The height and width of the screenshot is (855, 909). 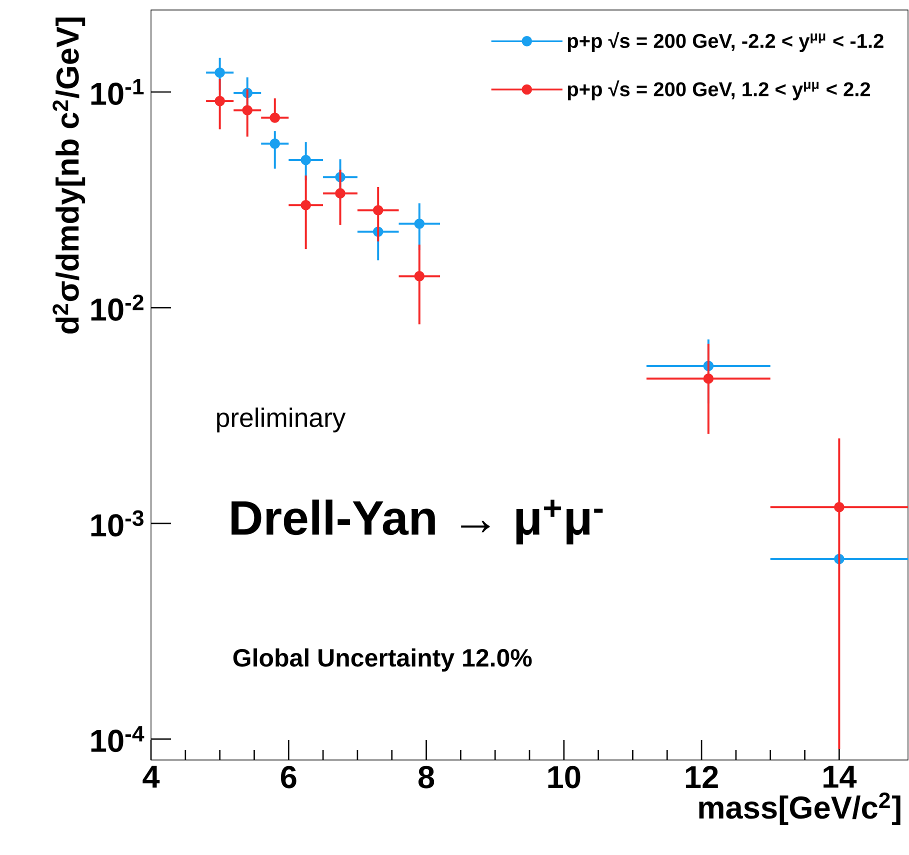 I want to click on x-axis-title: mass[GeV/c$^{2}$], so click(x=799, y=809).